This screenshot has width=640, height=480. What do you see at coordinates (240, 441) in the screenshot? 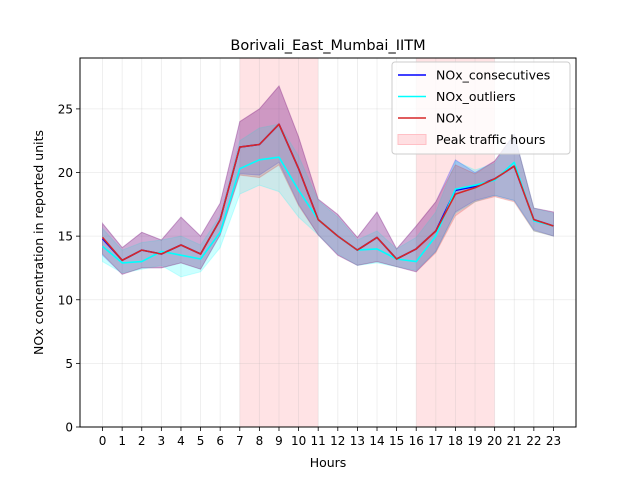
I see `x-tick-label-7: 7` at bounding box center [240, 441].